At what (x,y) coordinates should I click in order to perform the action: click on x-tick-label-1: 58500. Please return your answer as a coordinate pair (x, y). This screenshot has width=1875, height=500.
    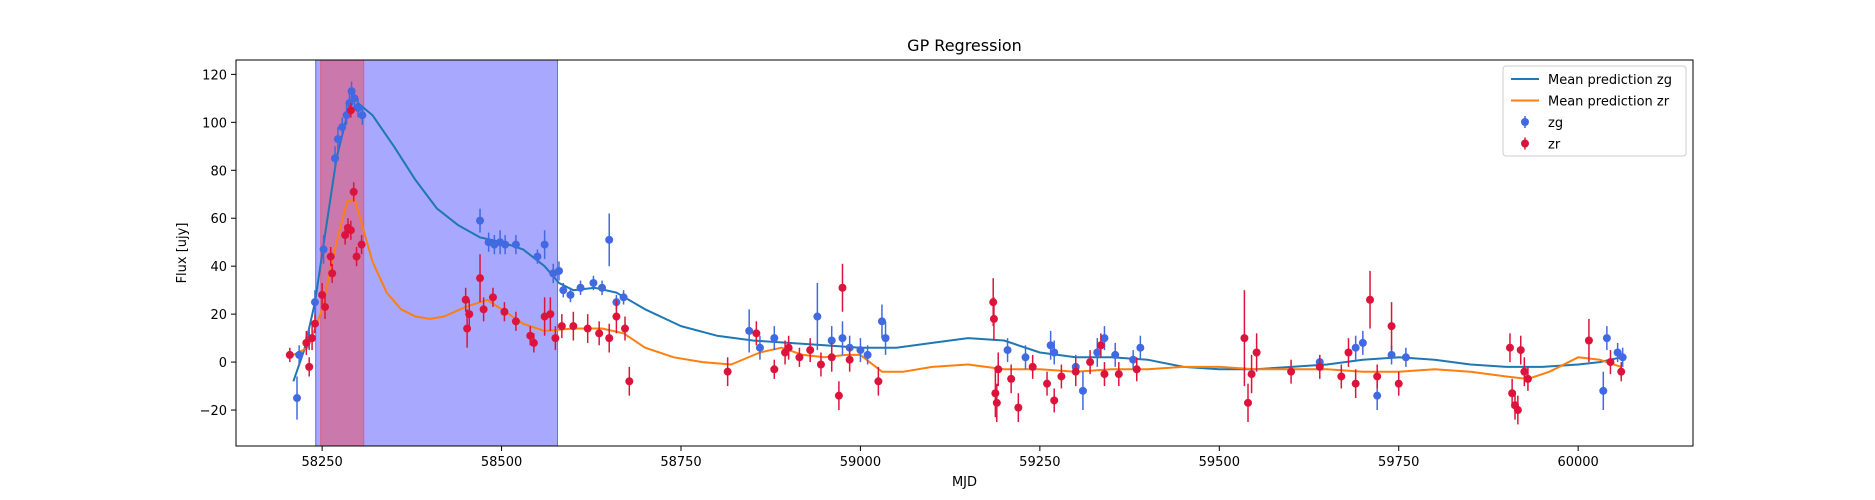
    Looking at the image, I should click on (501, 462).